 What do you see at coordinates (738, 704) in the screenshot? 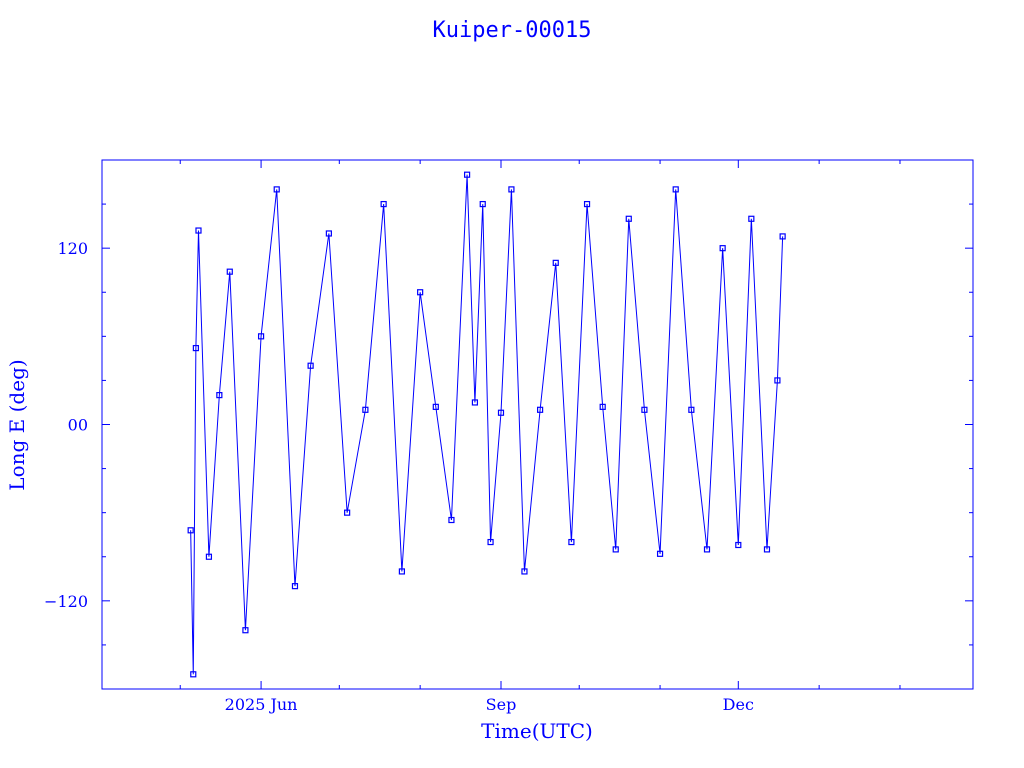
I see `x-tick-label: Dec` at bounding box center [738, 704].